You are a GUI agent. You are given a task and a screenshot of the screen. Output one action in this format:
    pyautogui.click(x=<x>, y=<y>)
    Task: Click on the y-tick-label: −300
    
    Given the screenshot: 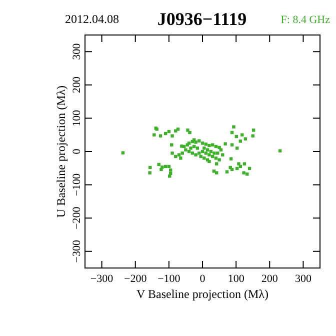 What is the action you would take?
    pyautogui.click(x=77, y=251)
    